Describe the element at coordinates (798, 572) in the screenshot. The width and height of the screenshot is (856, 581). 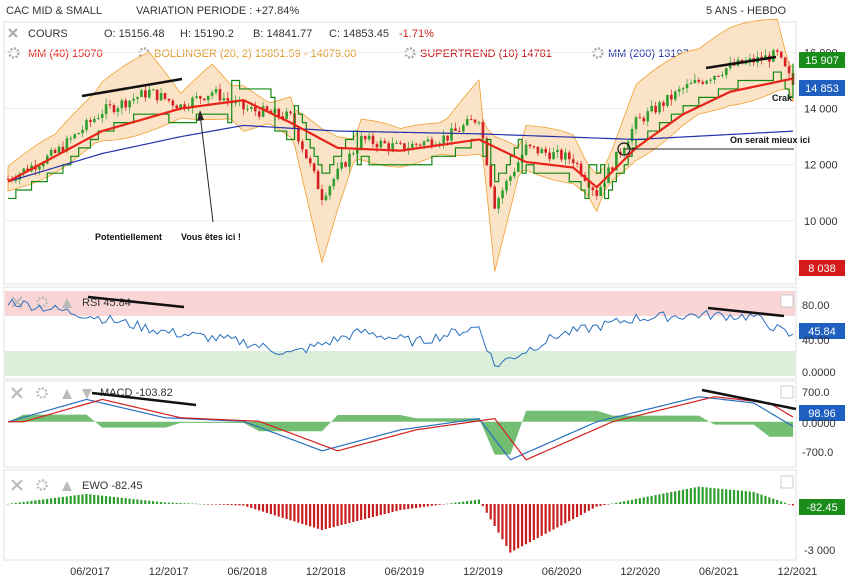
I see `x-tick-label: 12/2021` at that location.